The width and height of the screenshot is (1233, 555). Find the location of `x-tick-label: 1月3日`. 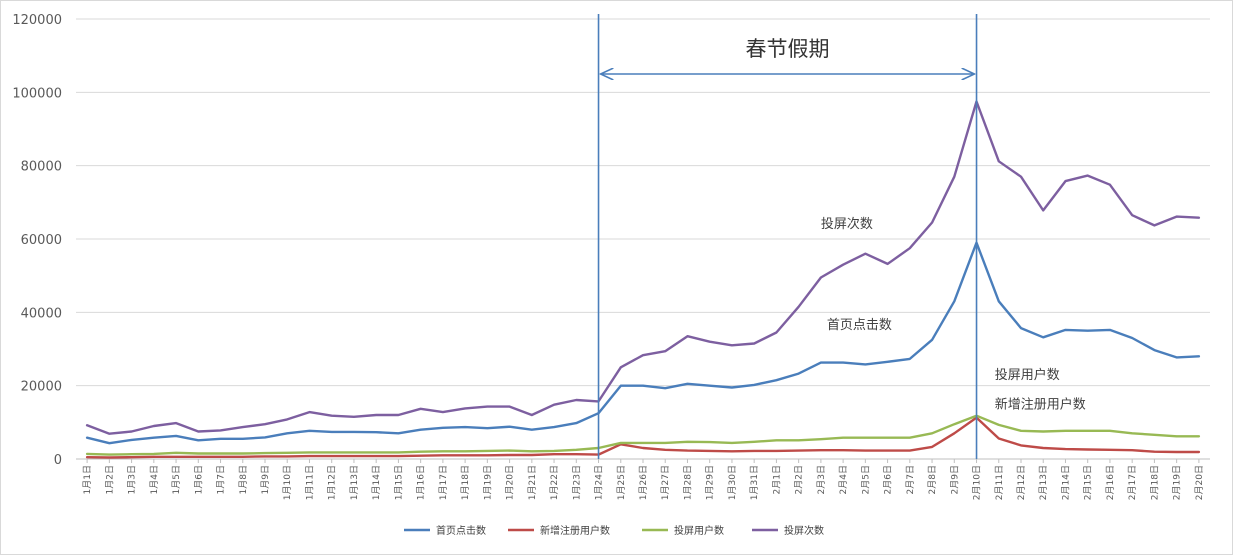

x-tick-label: 1月3日 is located at coordinates (132, 479).